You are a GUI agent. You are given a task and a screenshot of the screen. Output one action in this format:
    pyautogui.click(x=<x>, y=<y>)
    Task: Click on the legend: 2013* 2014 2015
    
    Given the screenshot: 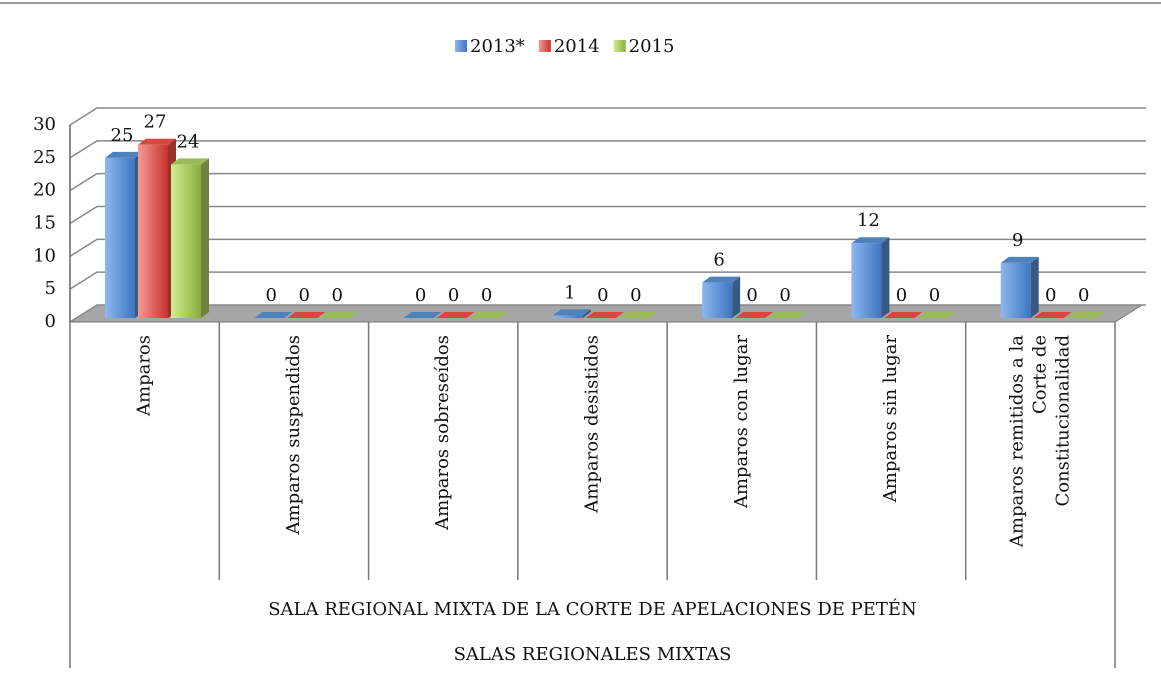 What is the action you would take?
    pyautogui.click(x=564, y=46)
    